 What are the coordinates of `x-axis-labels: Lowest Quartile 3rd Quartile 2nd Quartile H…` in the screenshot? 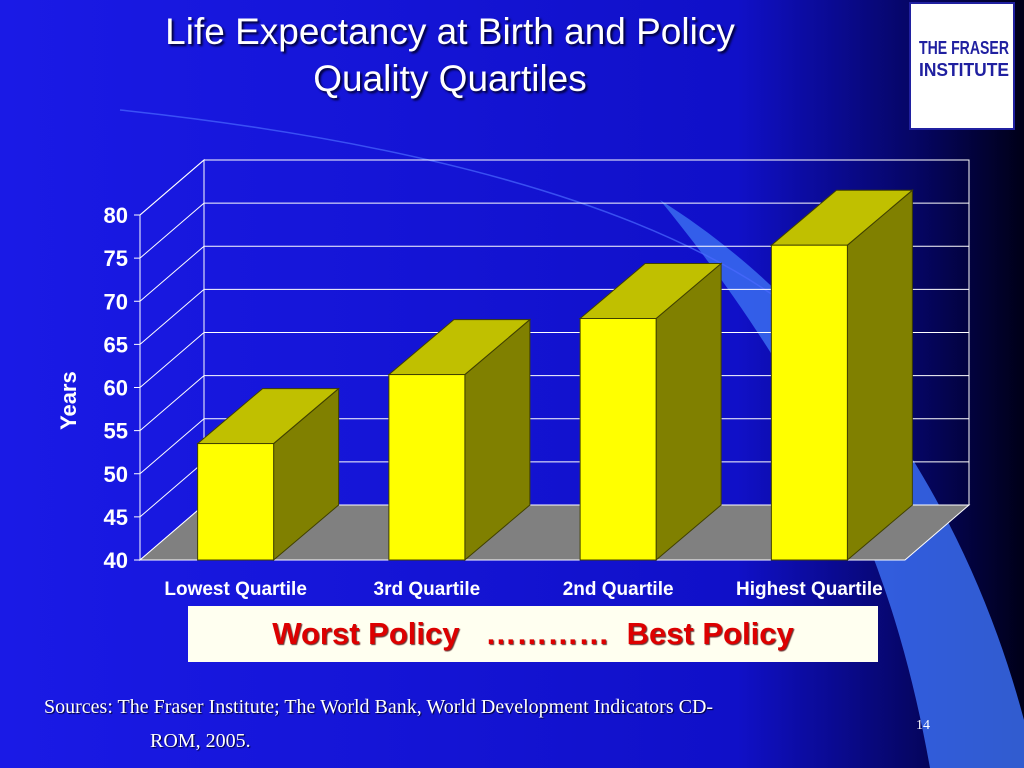 It's located at (523, 589).